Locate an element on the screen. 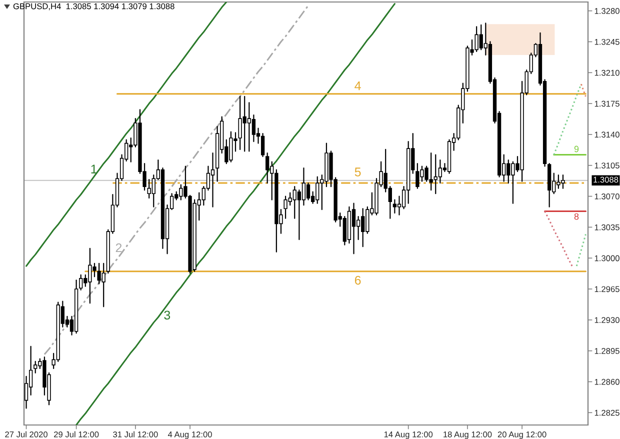 This screenshot has height=439, width=620. y-tick-label: 1.3280 is located at coordinates (607, 11).